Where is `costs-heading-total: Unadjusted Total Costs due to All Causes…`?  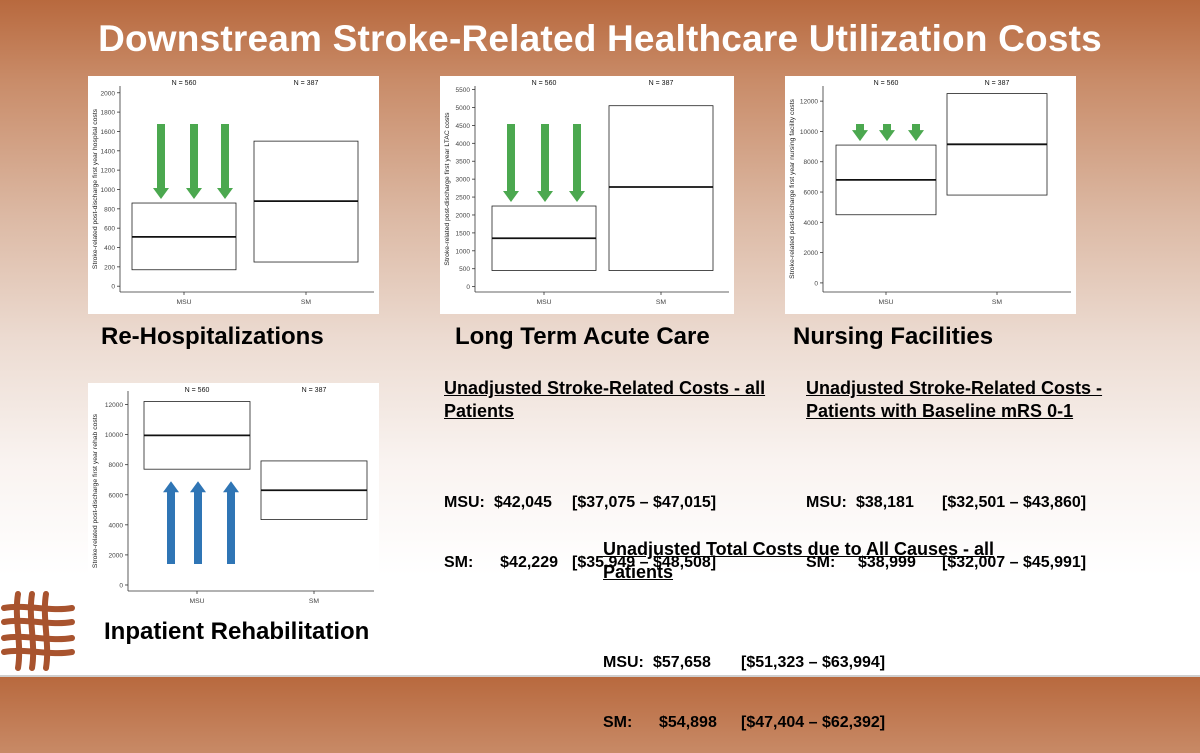 costs-heading-total: Unadjusted Total Costs due to All Causes… is located at coordinates (799, 560).